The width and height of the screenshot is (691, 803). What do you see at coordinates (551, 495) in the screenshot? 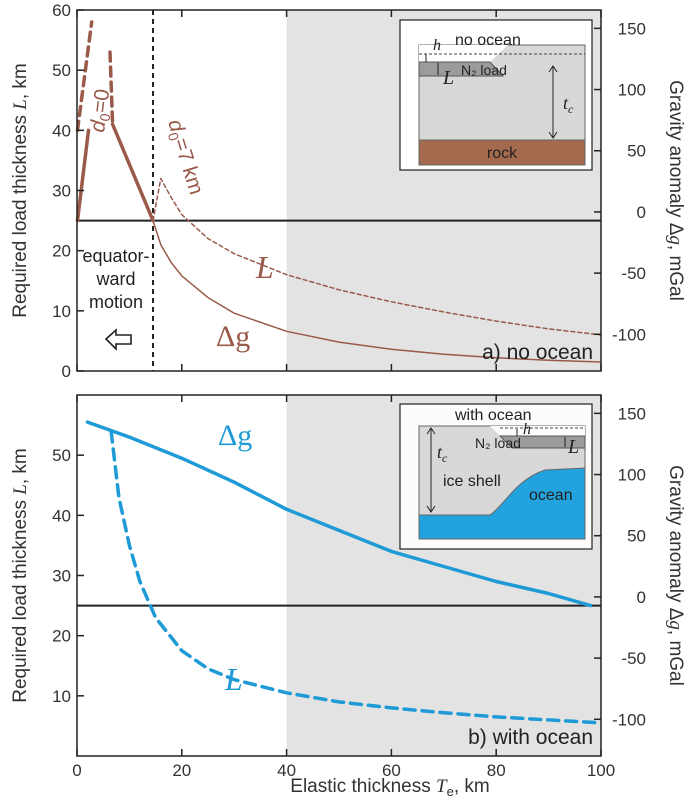
I see `inset-b-ocean-label: ocean` at bounding box center [551, 495].